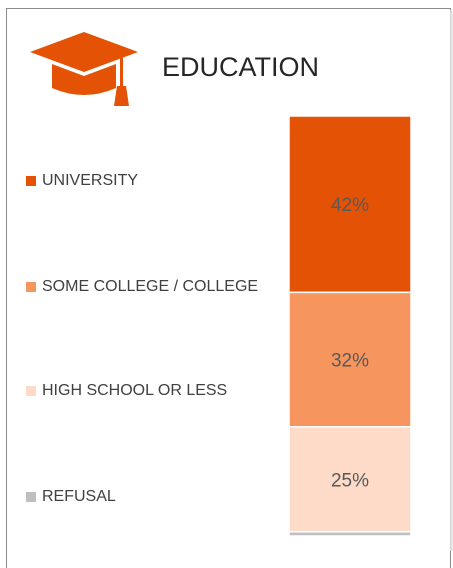 The height and width of the screenshot is (568, 453). What do you see at coordinates (451, 280) in the screenshot?
I see `frame-shadow` at bounding box center [451, 280].